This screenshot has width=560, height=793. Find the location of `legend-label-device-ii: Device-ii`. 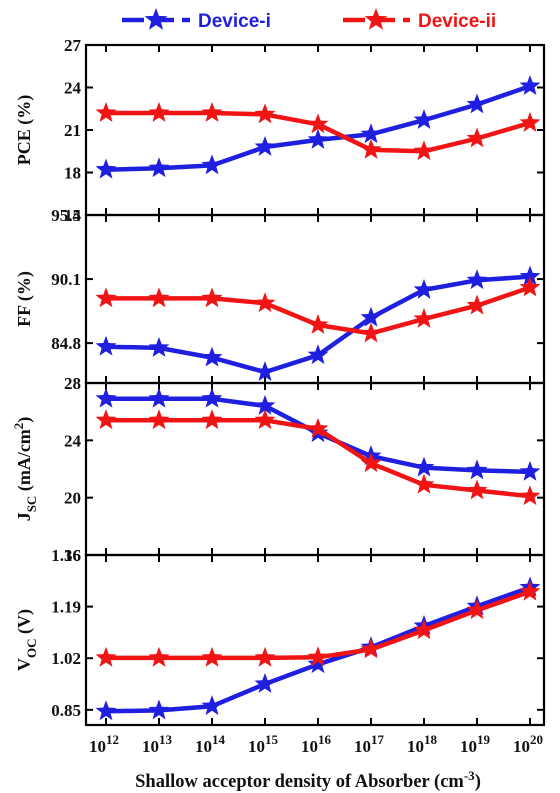

legend-label-device-ii: Device-ii is located at coordinates (457, 21).